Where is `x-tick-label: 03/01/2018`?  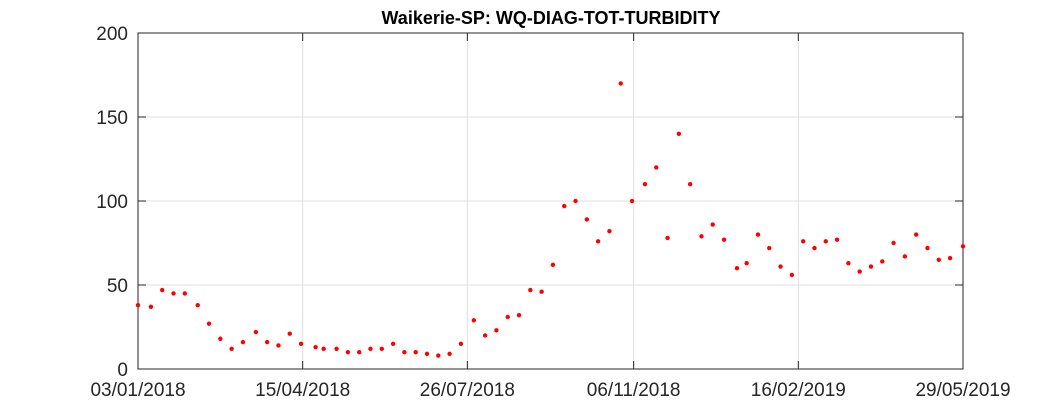
x-tick-label: 03/01/2018 is located at coordinates (137, 390).